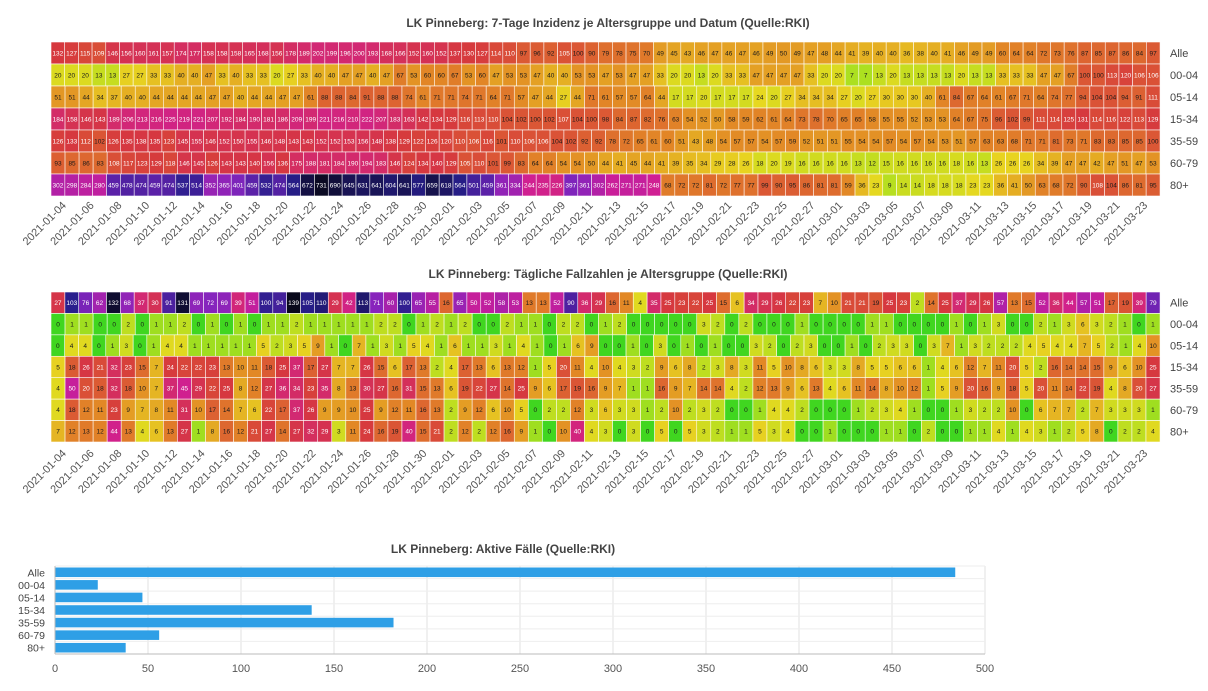 This screenshot has height=691, width=1208. I want to click on bar-category-label: 35-59, so click(31, 624).